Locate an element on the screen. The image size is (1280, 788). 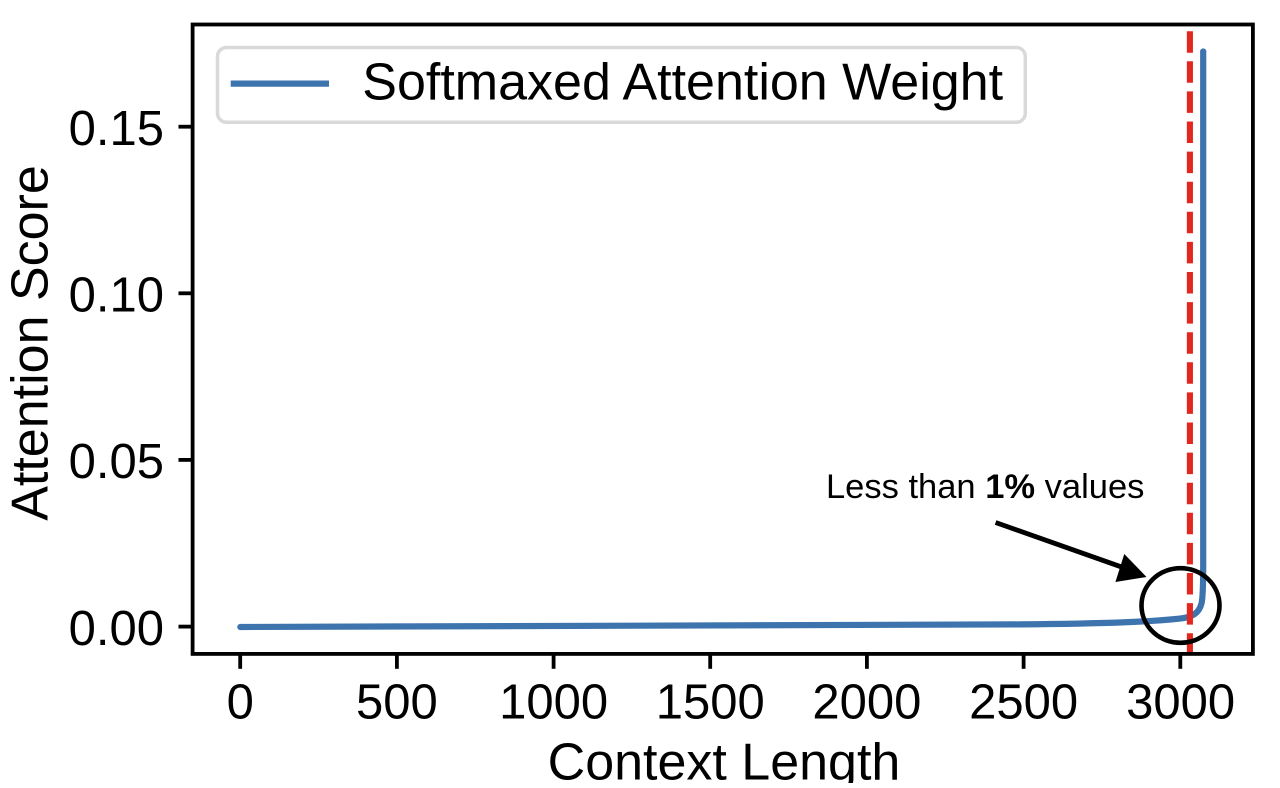
svg-text: 500 is located at coordinates (397, 703).